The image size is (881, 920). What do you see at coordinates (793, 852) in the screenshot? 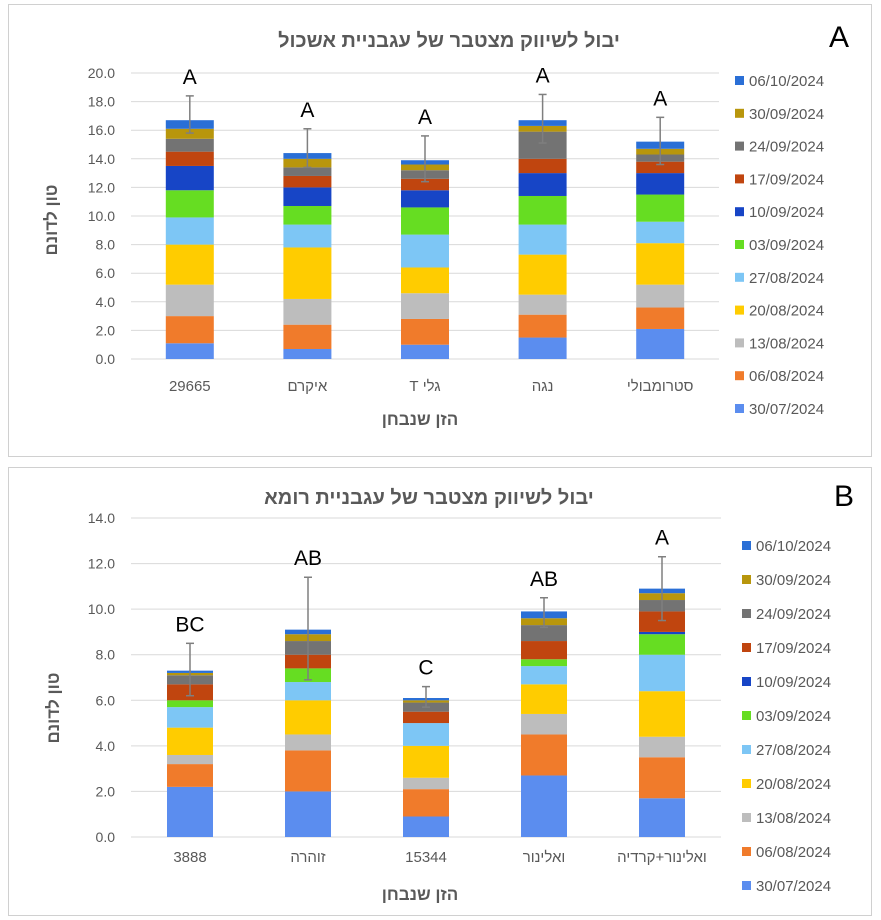
I see `chart-b-legend-label: 06/08/2024` at bounding box center [793, 852].